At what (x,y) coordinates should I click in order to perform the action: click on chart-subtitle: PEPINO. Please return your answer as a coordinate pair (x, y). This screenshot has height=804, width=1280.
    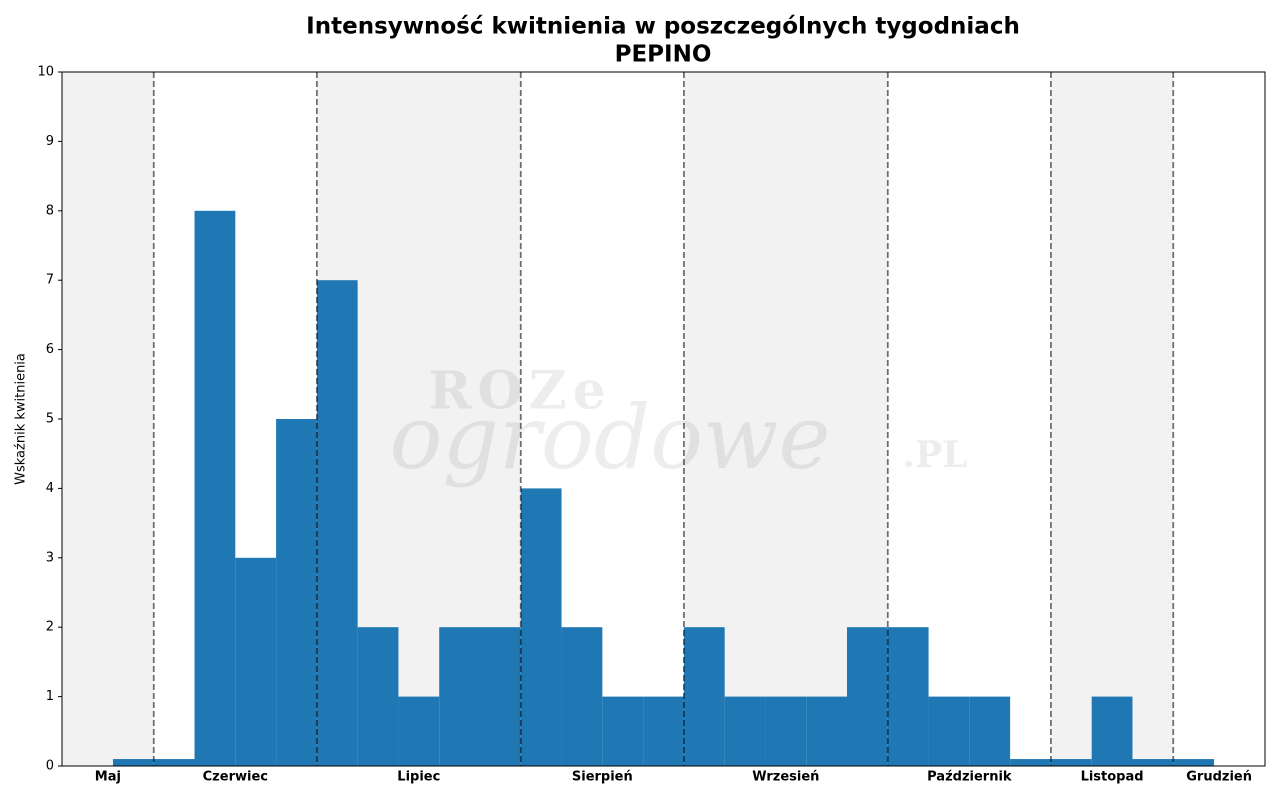
    Looking at the image, I should click on (663, 55).